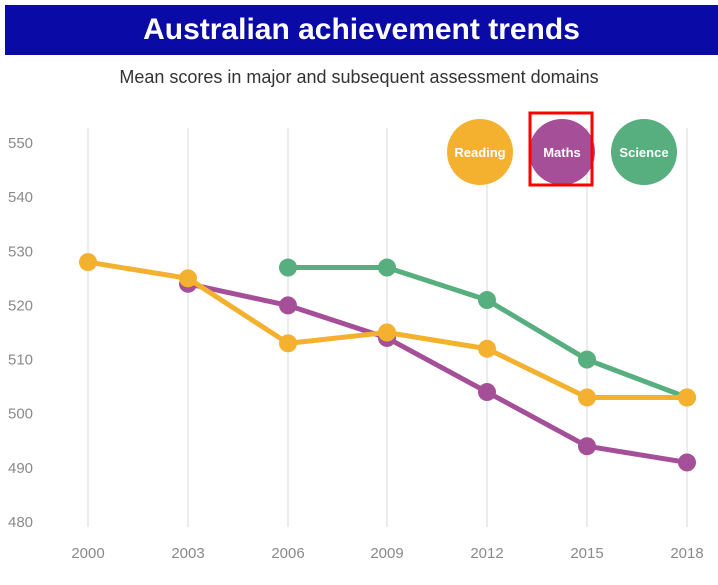 The height and width of the screenshot is (585, 718). I want to click on legend-circle-science, so click(644, 152).